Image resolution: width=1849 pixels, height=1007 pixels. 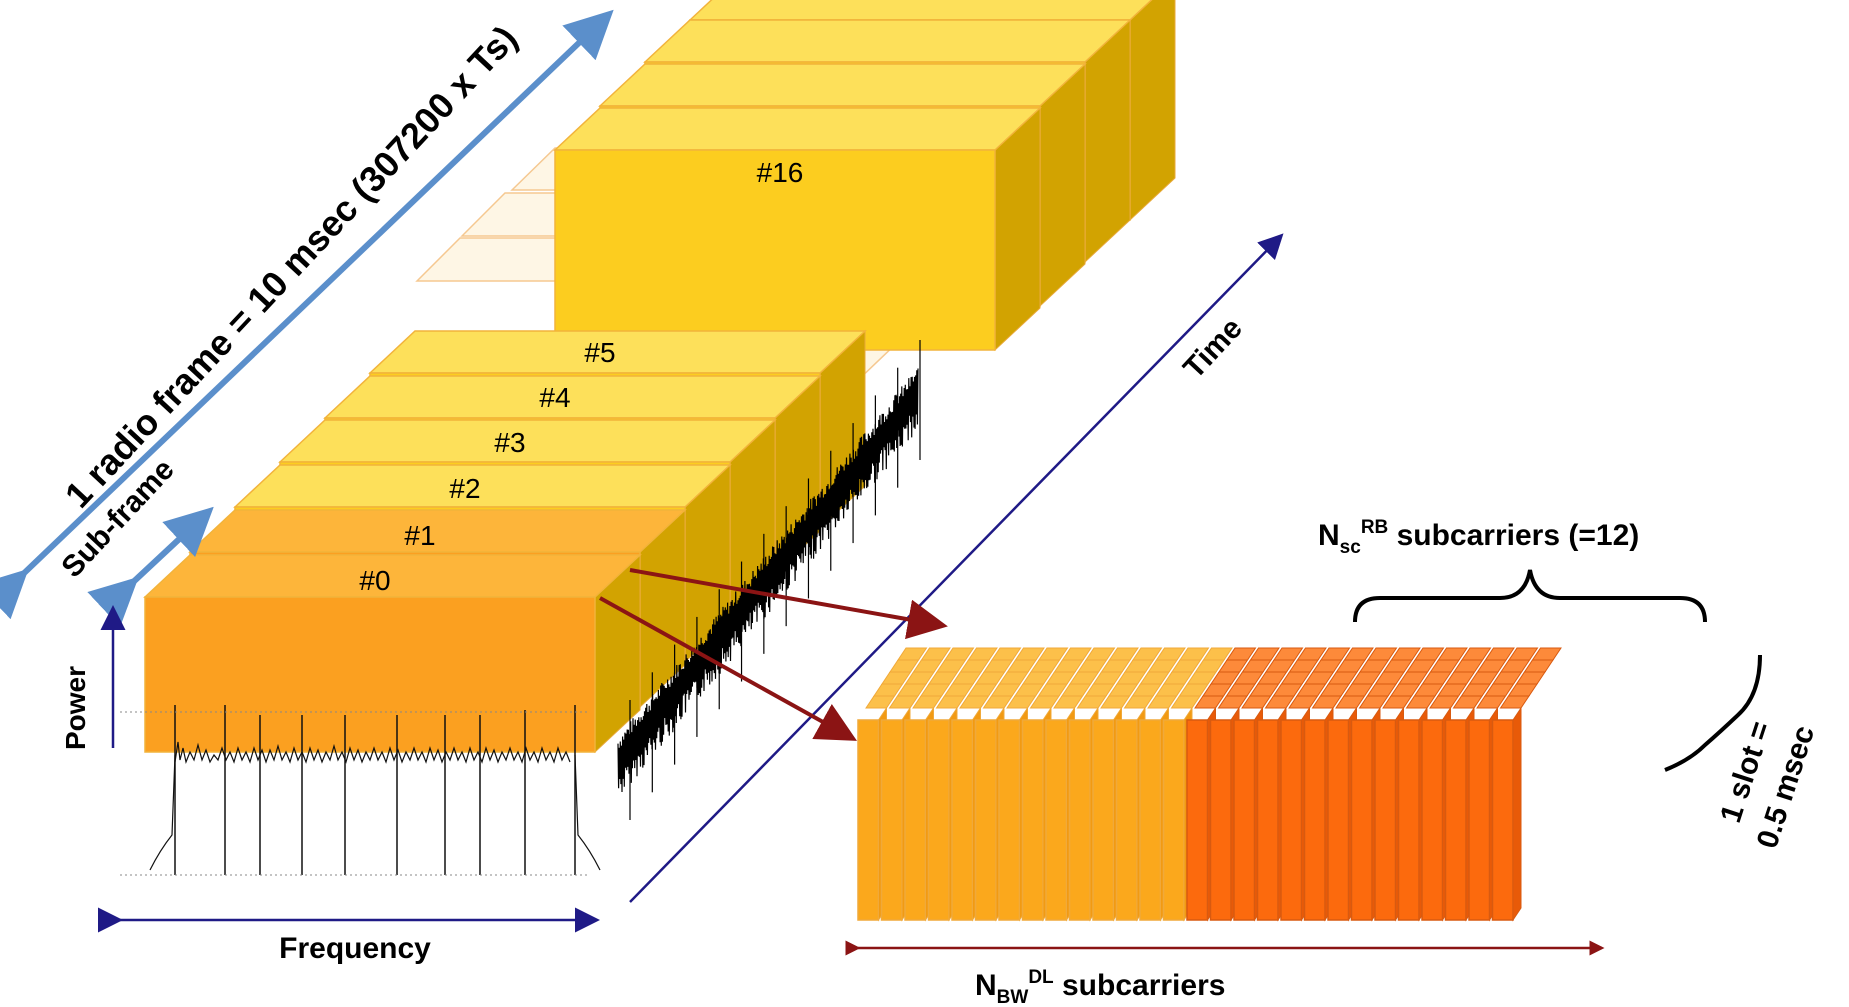 What do you see at coordinates (509, 442) in the screenshot?
I see `subframe-3-label: #3` at bounding box center [509, 442].